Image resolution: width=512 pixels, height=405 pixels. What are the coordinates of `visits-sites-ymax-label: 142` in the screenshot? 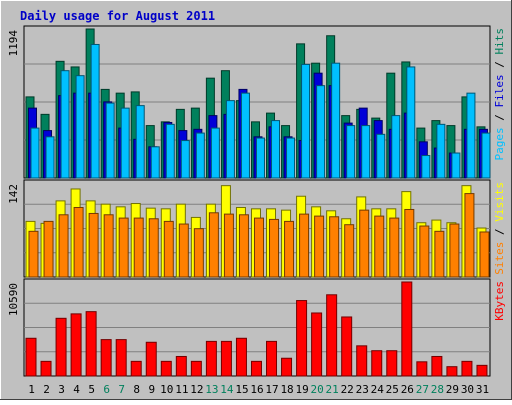 It's located at (13, 194).